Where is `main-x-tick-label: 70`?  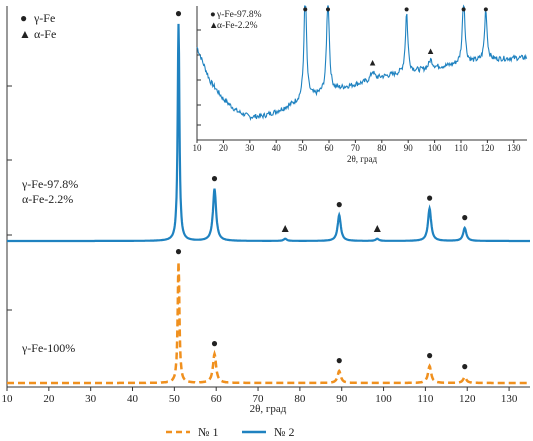 main-x-tick-label: 70 is located at coordinates (259, 399).